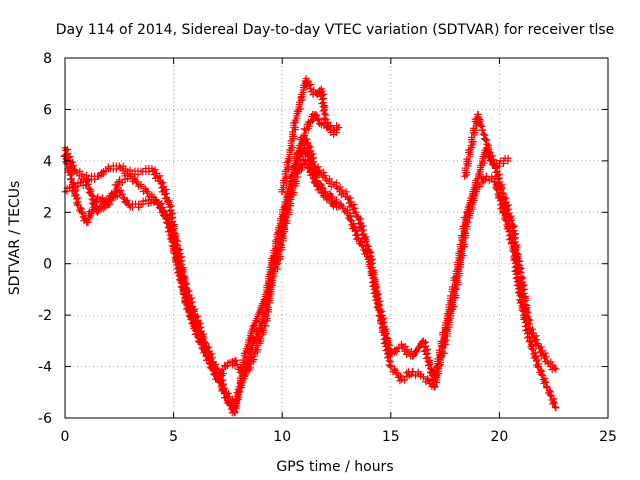 The image size is (640, 480). What do you see at coordinates (45, 239) in the screenshot?
I see `y-tick-labels: -6 -4 -2 0 2 4 6 8` at bounding box center [45, 239].